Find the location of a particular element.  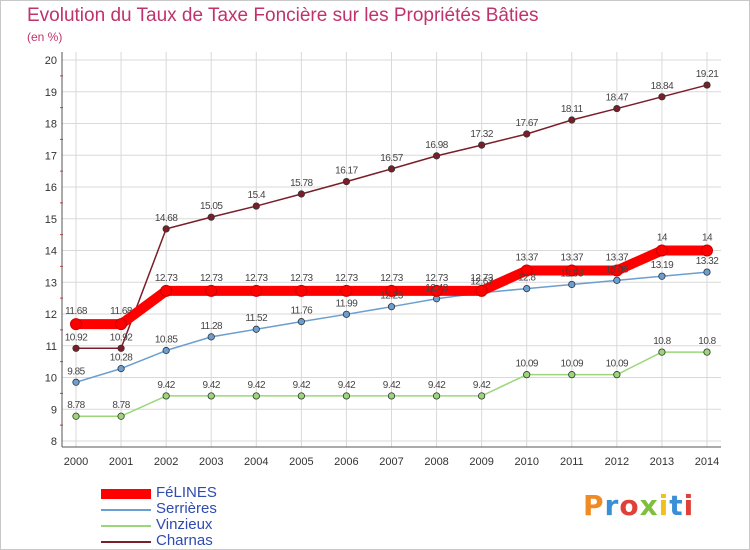

y-tick-label: 14 is located at coordinates (51, 252).